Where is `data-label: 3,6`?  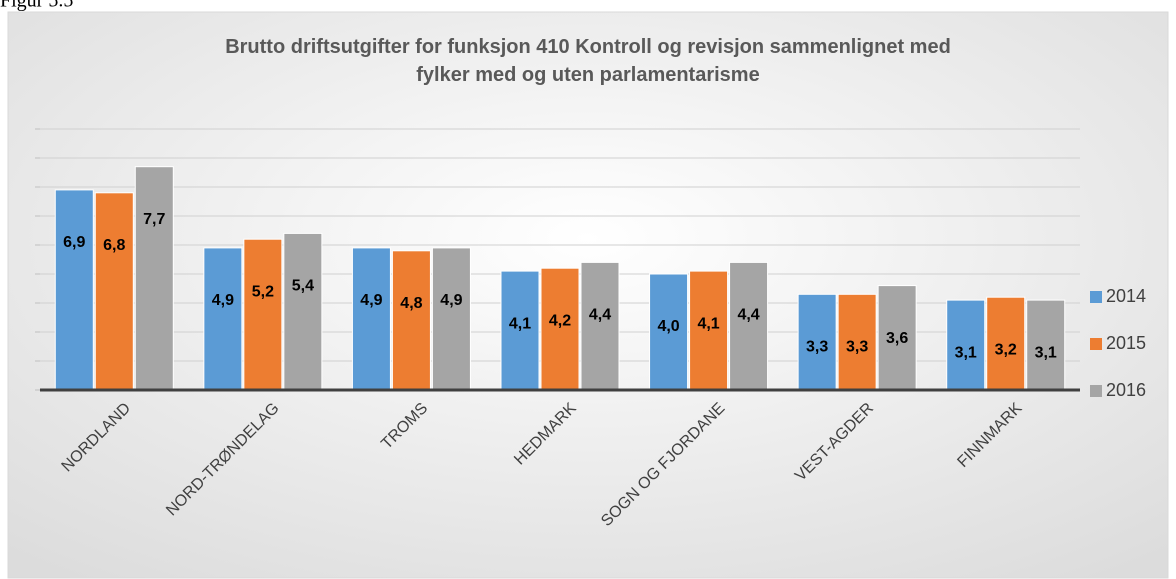
data-label: 3,6 is located at coordinates (897, 338).